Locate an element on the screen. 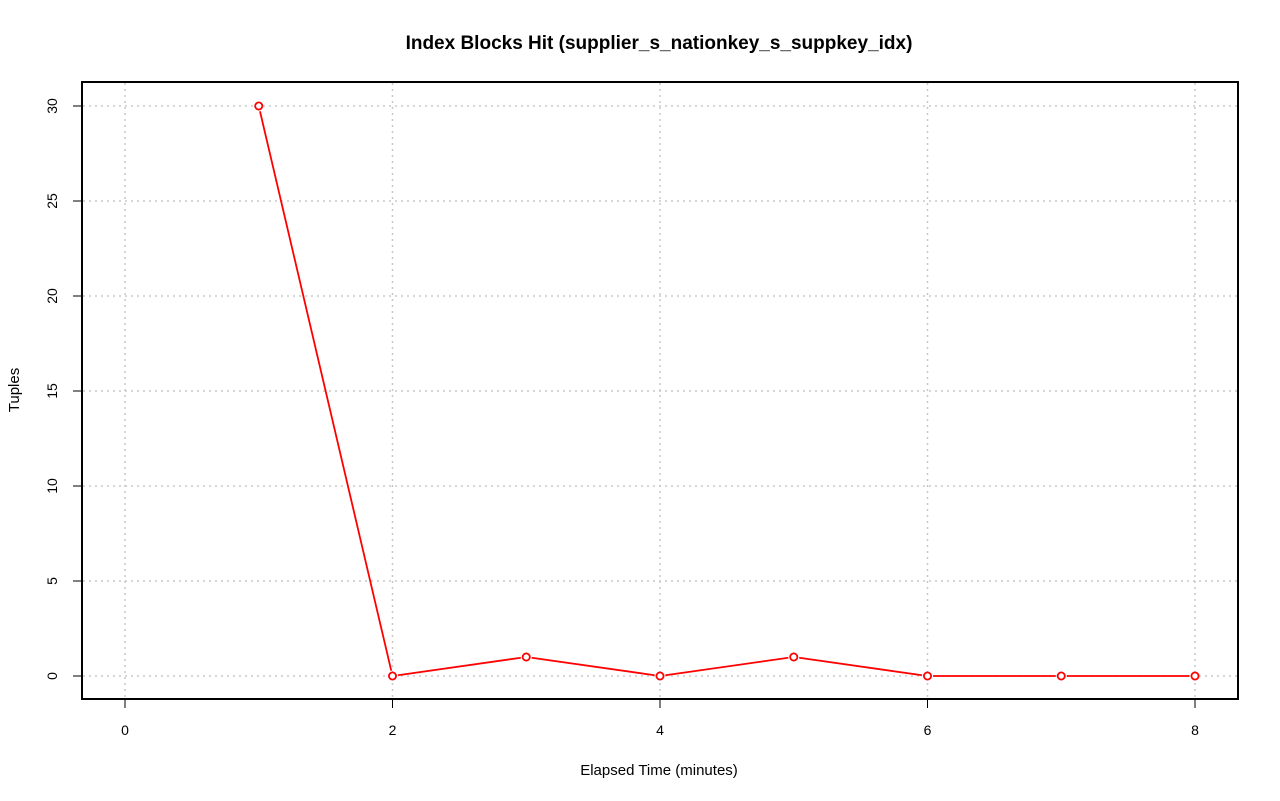 Image resolution: width=1280 pixels, height=801 pixels. y-tick-label: 25 is located at coordinates (52, 201).